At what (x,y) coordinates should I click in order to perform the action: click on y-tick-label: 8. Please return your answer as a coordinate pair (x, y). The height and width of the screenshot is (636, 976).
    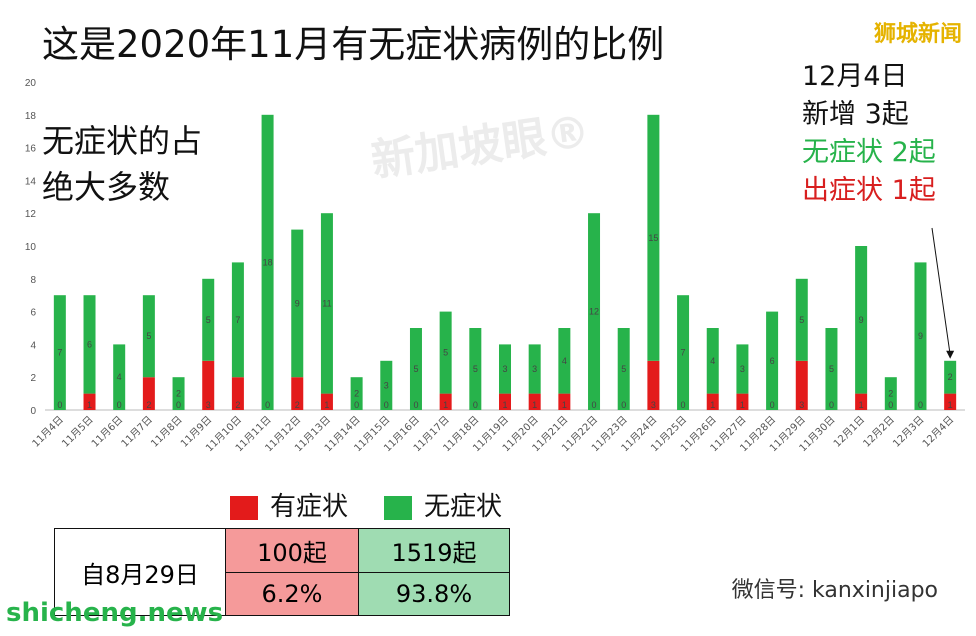
    Looking at the image, I should click on (33, 280).